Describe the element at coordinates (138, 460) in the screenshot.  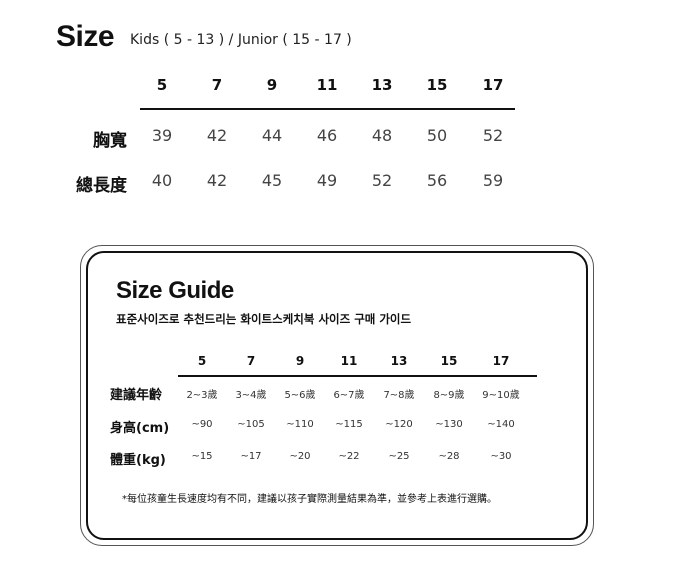
I see `row-label: 體重(kg)` at that location.